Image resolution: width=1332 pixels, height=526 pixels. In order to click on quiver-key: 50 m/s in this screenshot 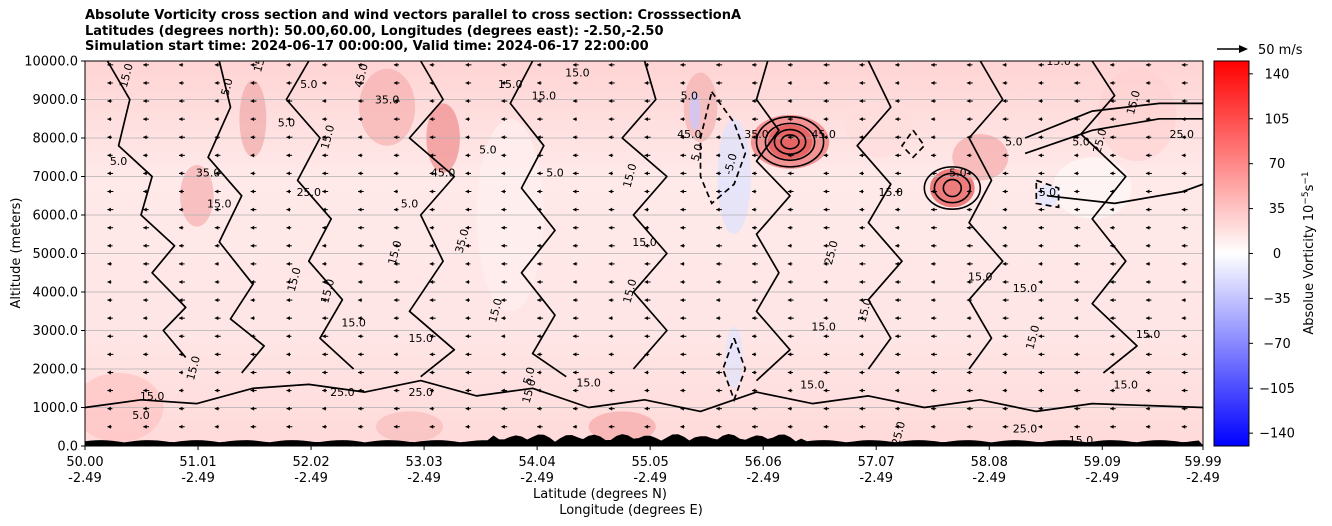, I will do `click(1260, 50)`.